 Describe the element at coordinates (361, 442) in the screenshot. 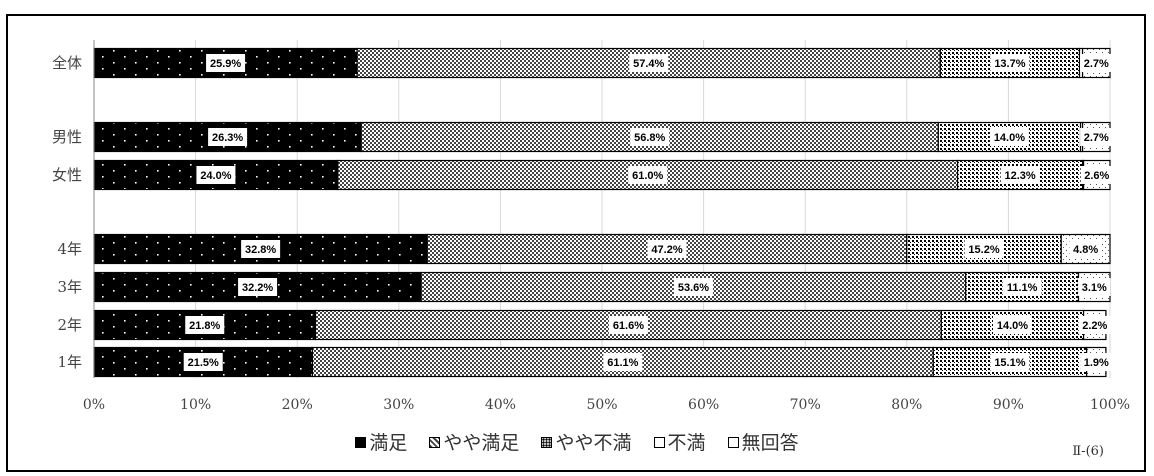

I see `legend-swatch-satisfied` at that location.